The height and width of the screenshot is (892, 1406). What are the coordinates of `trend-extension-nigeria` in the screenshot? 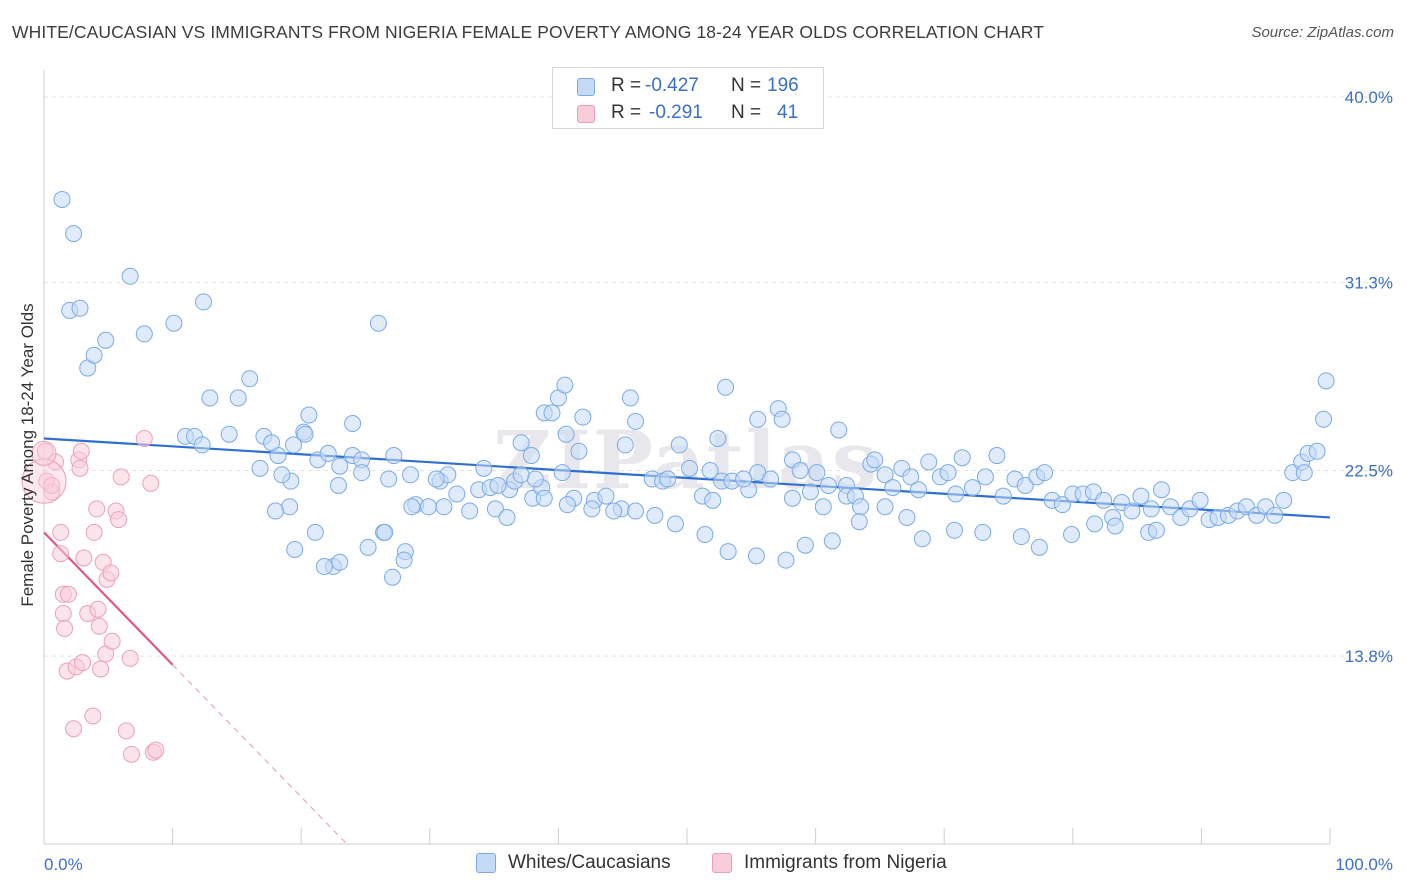 It's located at (260, 754).